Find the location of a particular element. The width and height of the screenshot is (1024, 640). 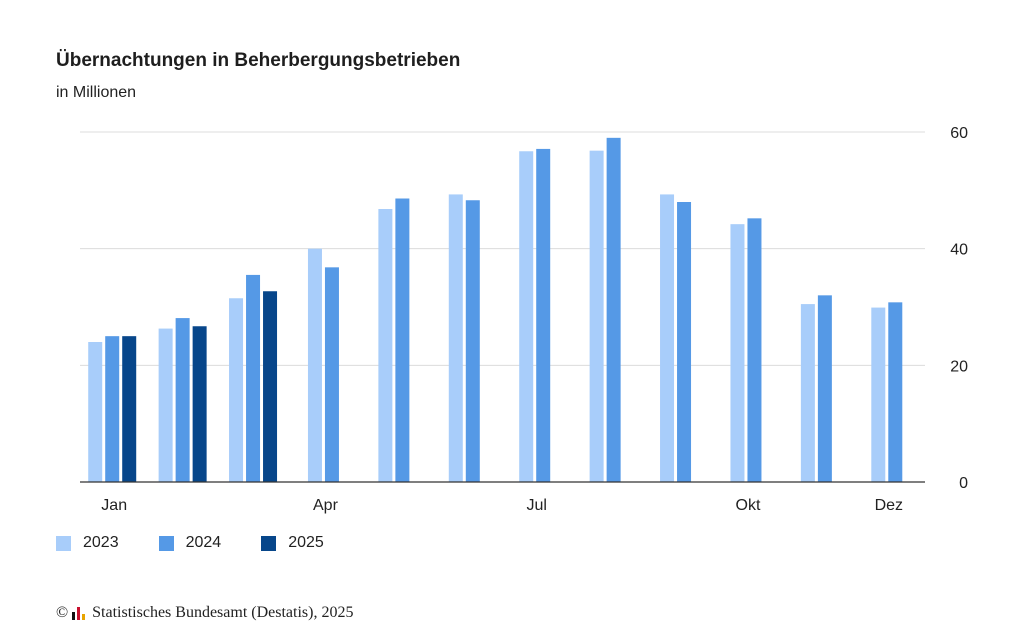

chart-subtitle: in Millionen is located at coordinates (96, 92).